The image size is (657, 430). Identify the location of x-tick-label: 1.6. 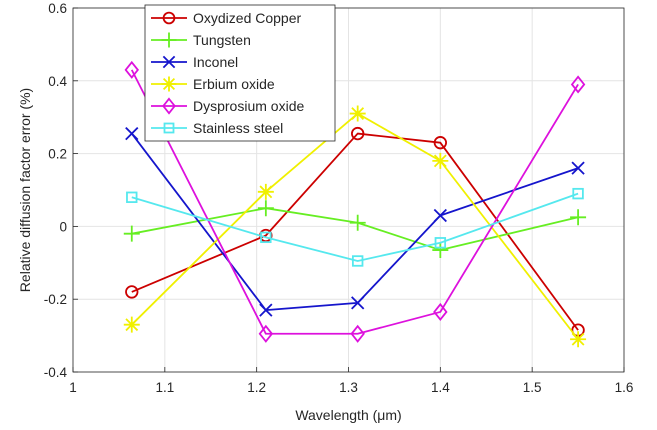
(624, 387).